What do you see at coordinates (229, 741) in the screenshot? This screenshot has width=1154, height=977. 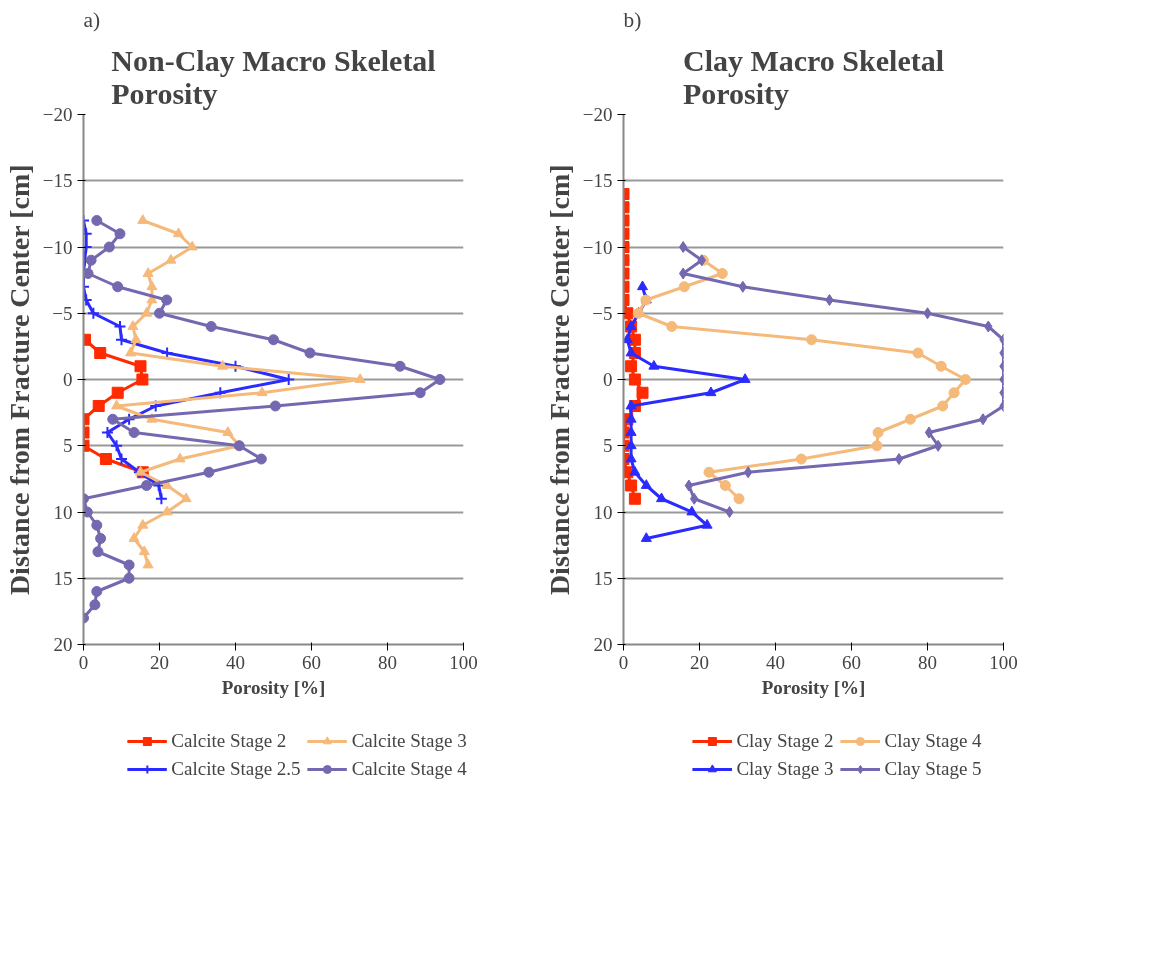 I see `legend-label: Calcite Stage 2` at bounding box center [229, 741].